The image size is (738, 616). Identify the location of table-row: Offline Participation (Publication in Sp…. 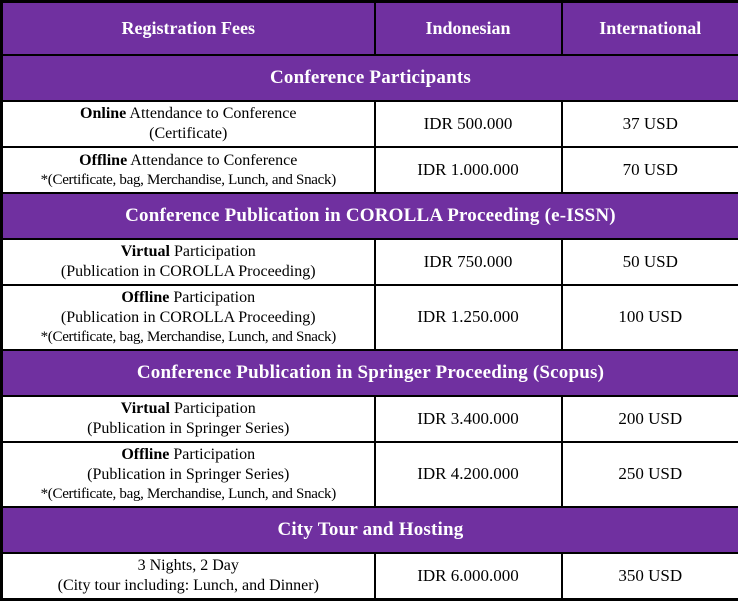
(369, 474).